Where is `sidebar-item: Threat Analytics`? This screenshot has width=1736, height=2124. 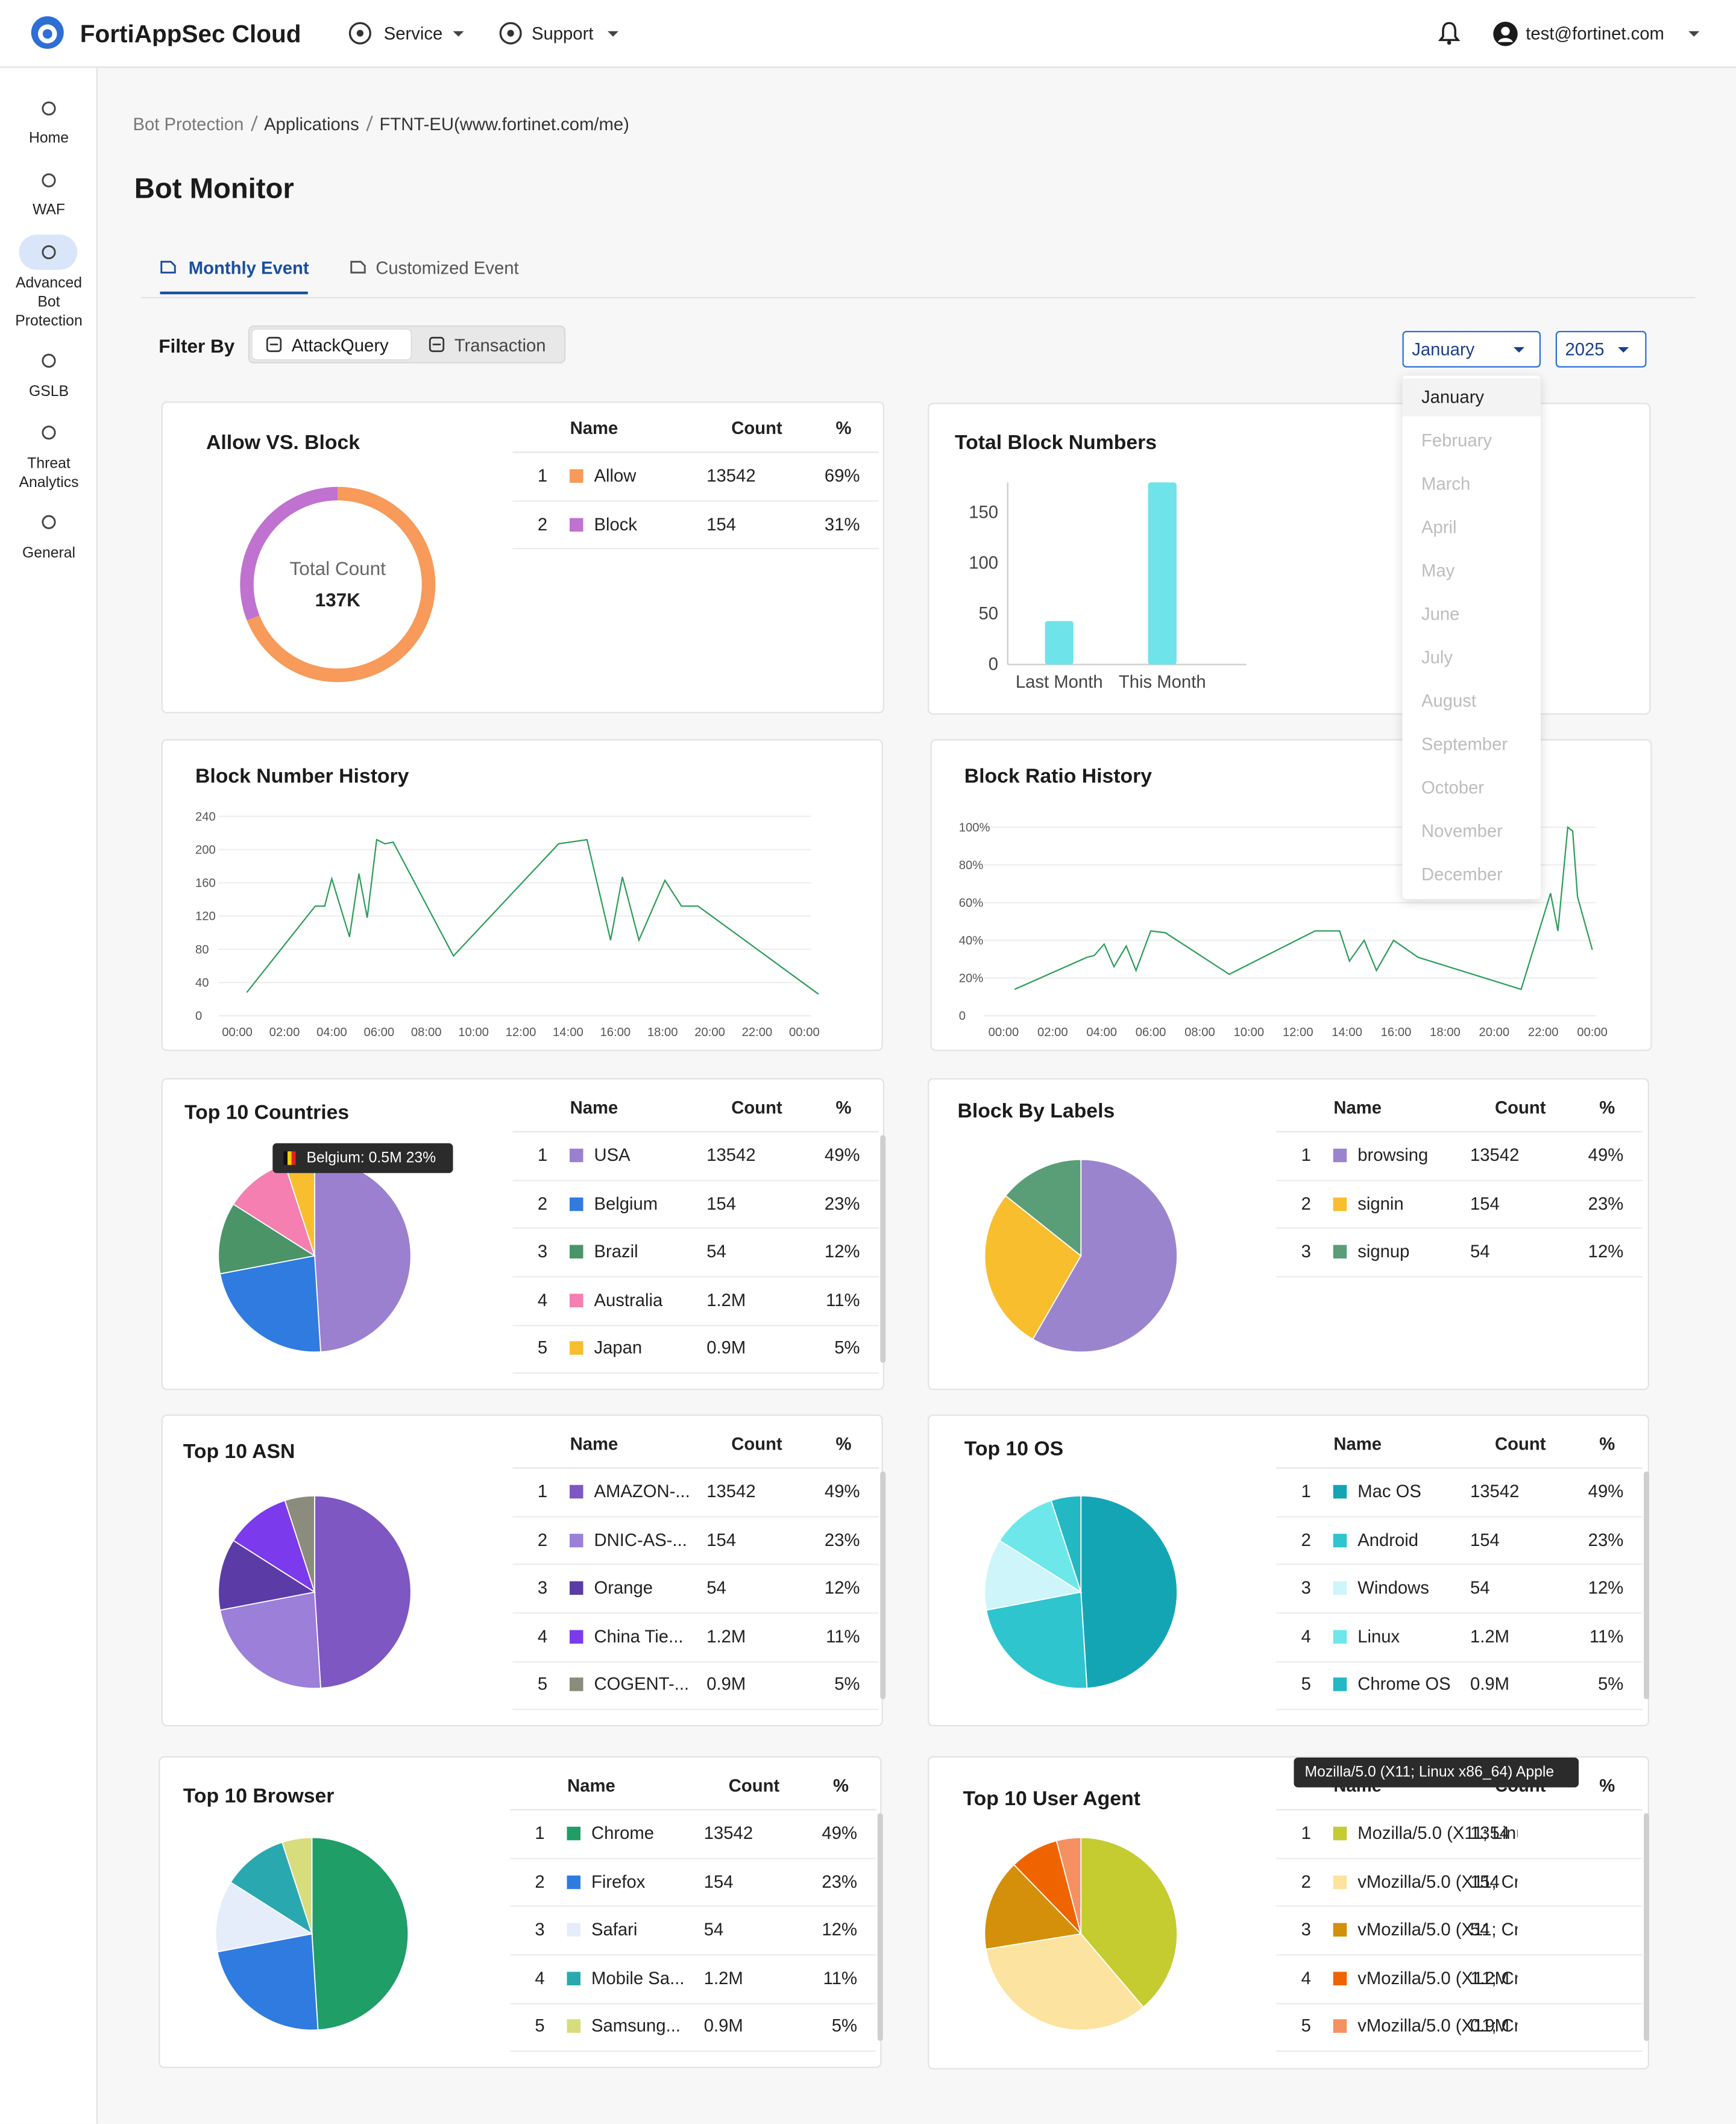 sidebar-item: Threat Analytics is located at coordinates (49, 473).